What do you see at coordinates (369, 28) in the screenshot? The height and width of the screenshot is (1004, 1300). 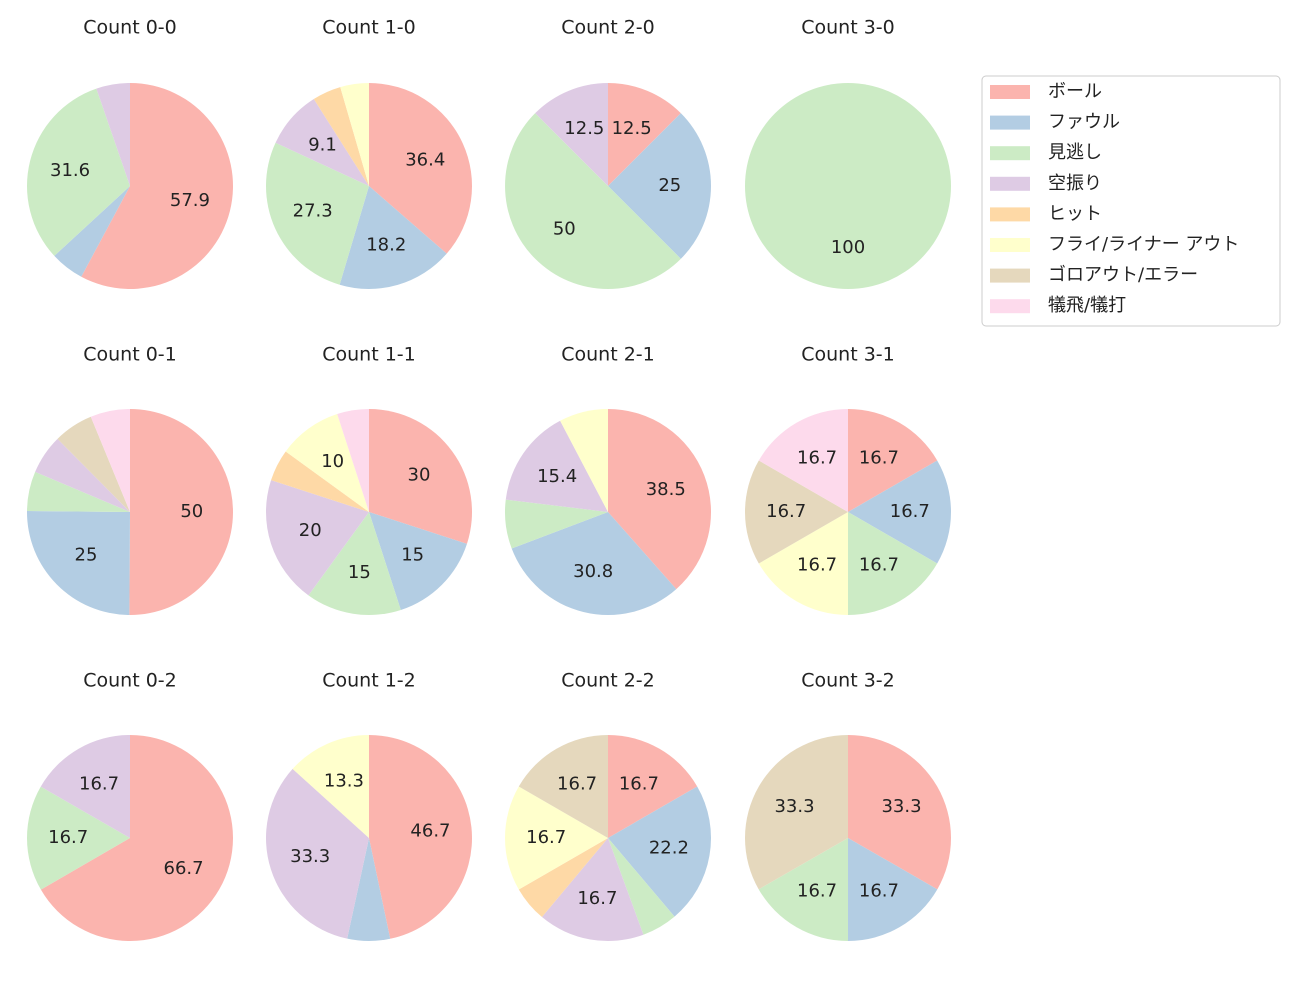 I see `chart-title: Count 1-0` at bounding box center [369, 28].